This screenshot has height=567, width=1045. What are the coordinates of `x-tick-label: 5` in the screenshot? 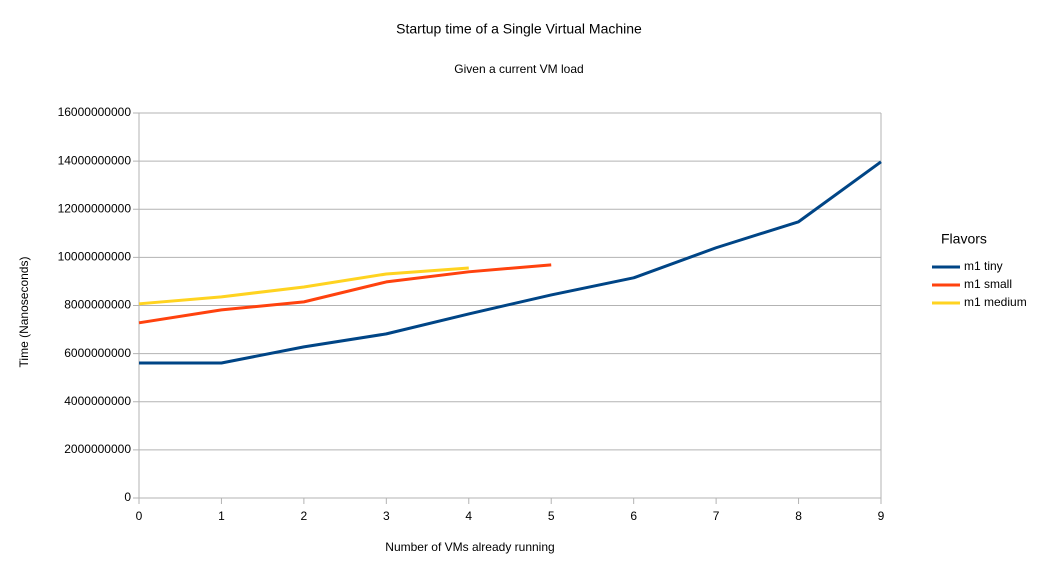 It's located at (551, 516).